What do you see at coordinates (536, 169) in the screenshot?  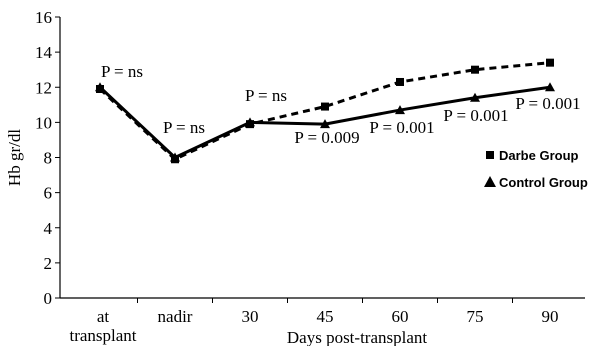 I see `legend: Darbe Group Control Group` at bounding box center [536, 169].